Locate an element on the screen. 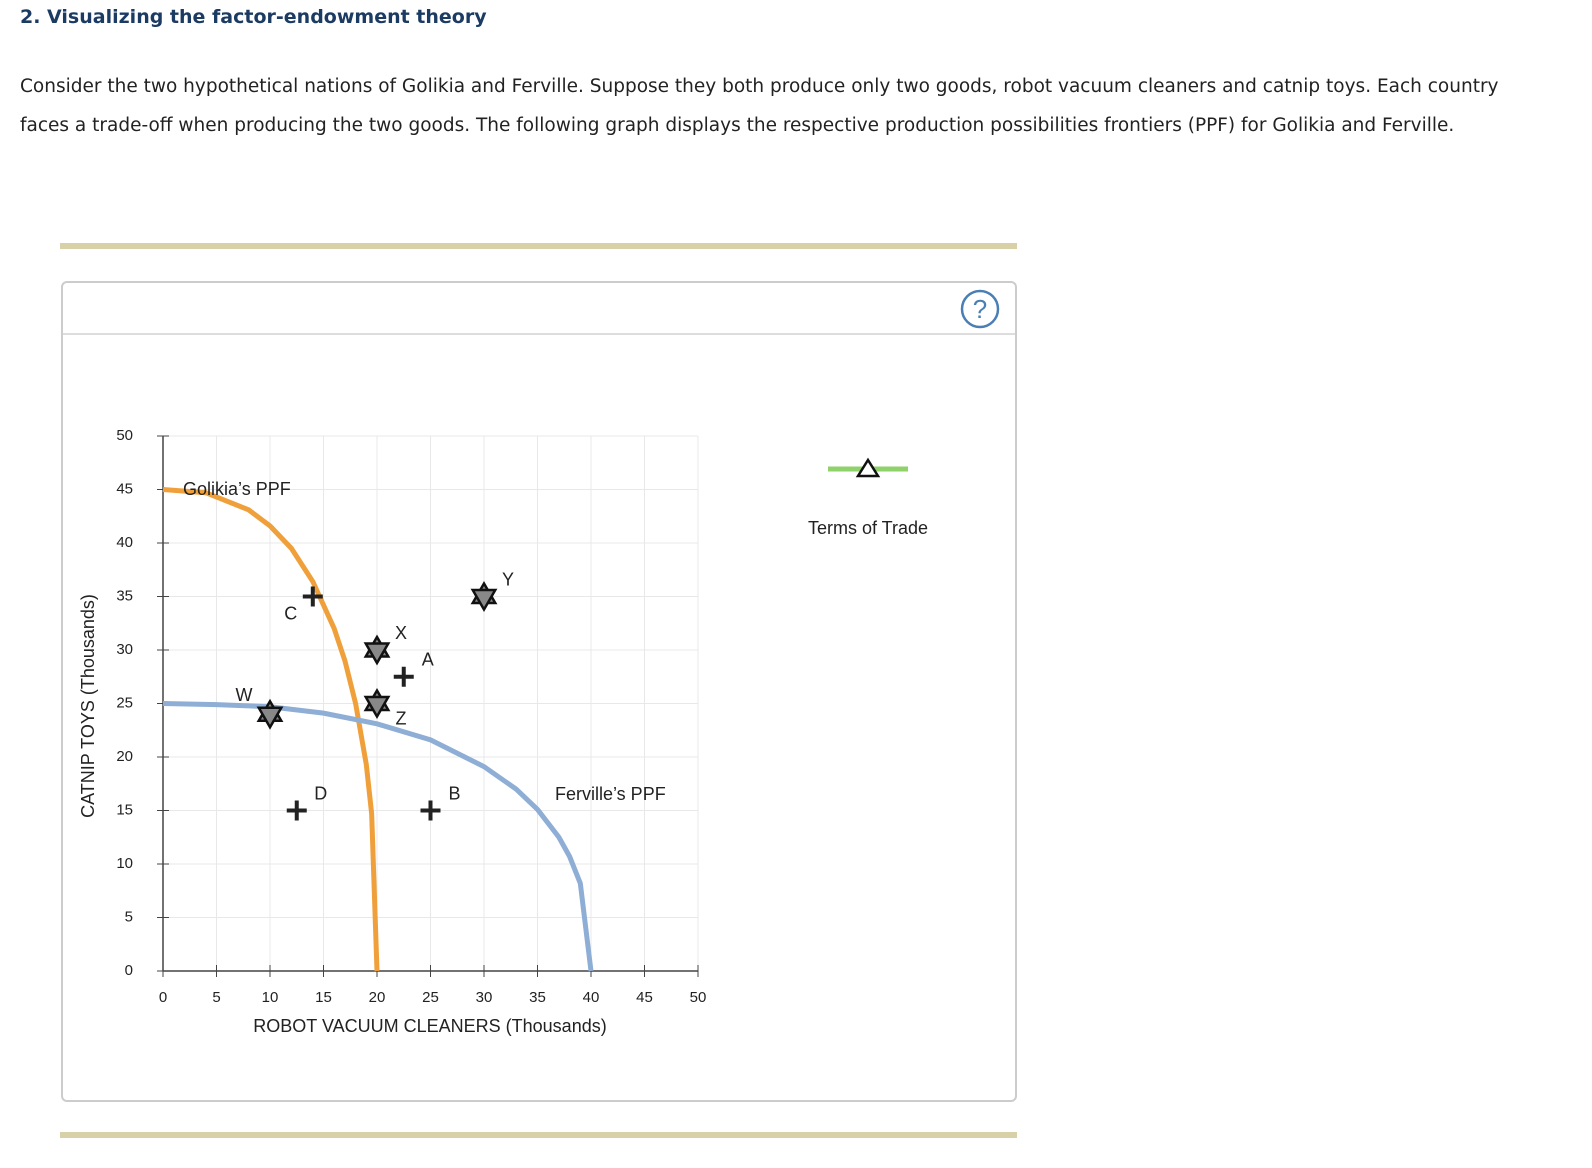  help-button: ? is located at coordinates (980, 309).